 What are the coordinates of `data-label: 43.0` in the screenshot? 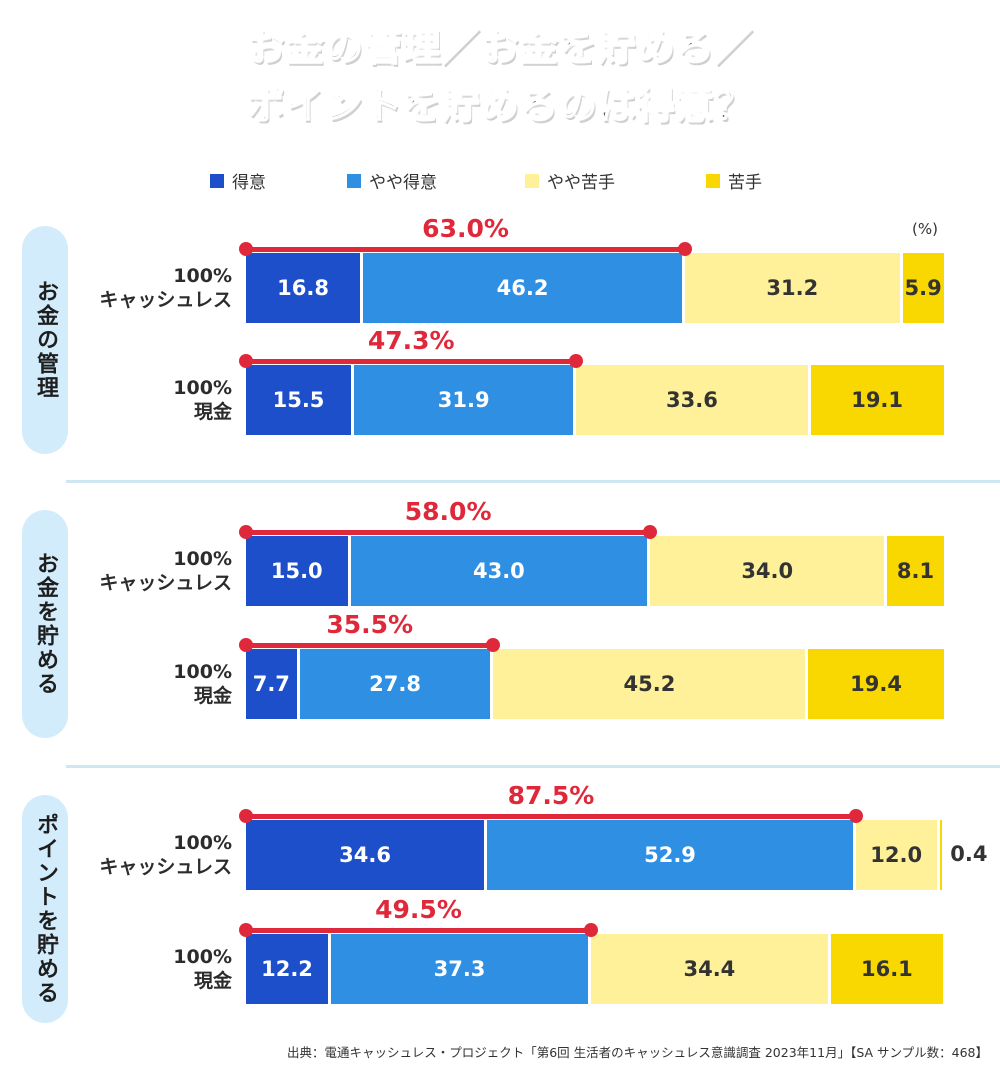 It's located at (498, 571).